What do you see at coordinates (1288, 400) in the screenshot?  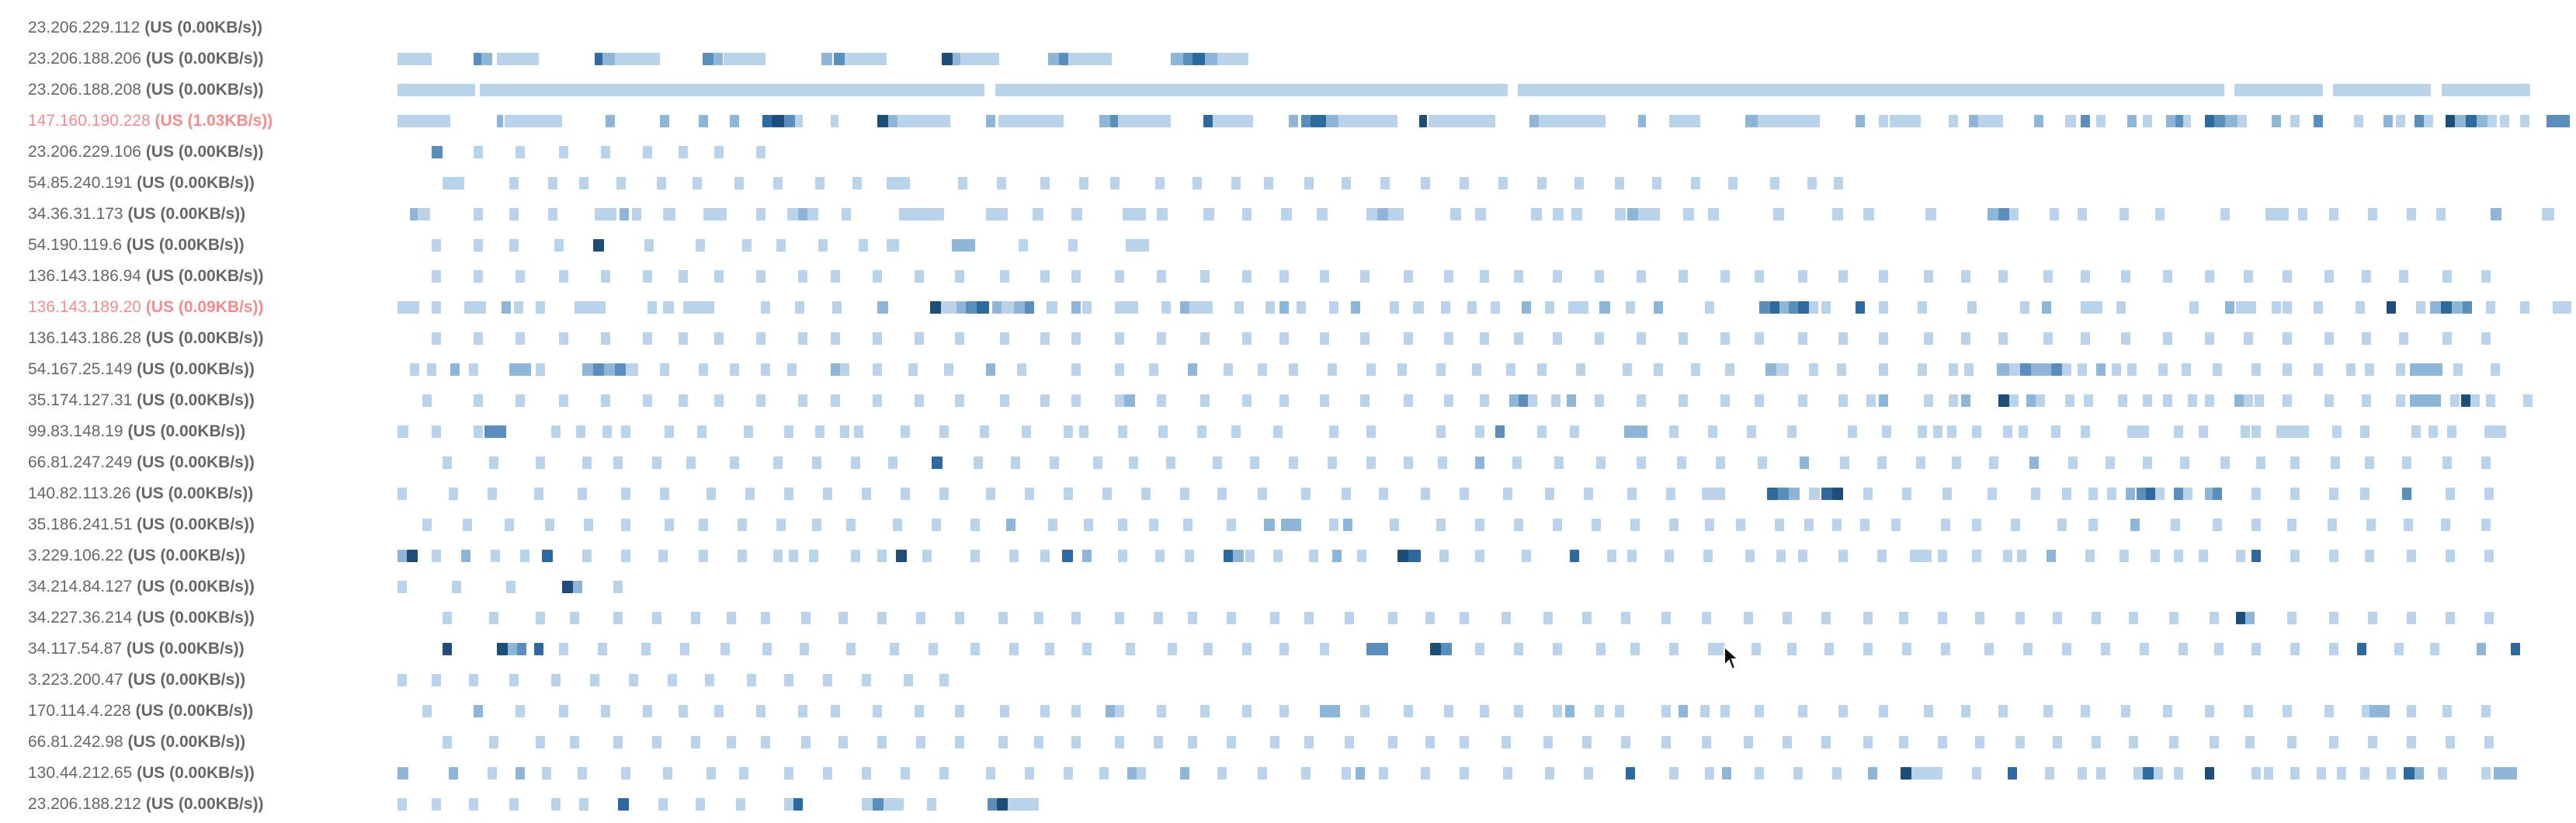 I see `connection-row: 35.174.127.31 (US (0.00KB/s))` at bounding box center [1288, 400].